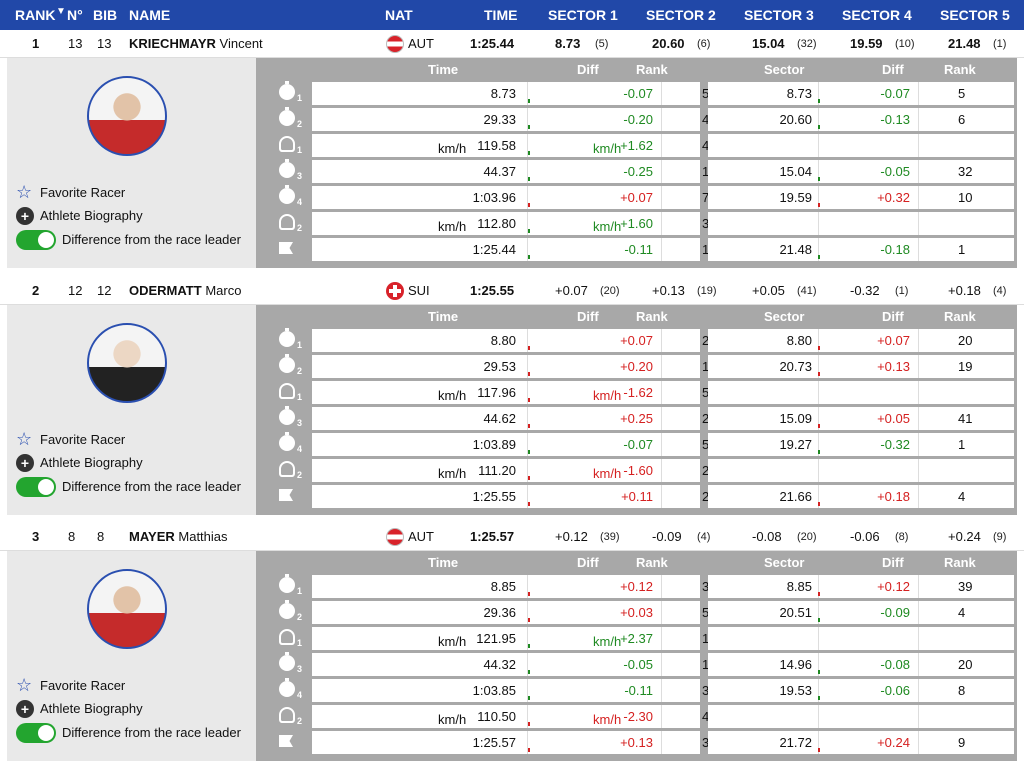  I want to click on split-diff: +2.37, so click(636, 638).